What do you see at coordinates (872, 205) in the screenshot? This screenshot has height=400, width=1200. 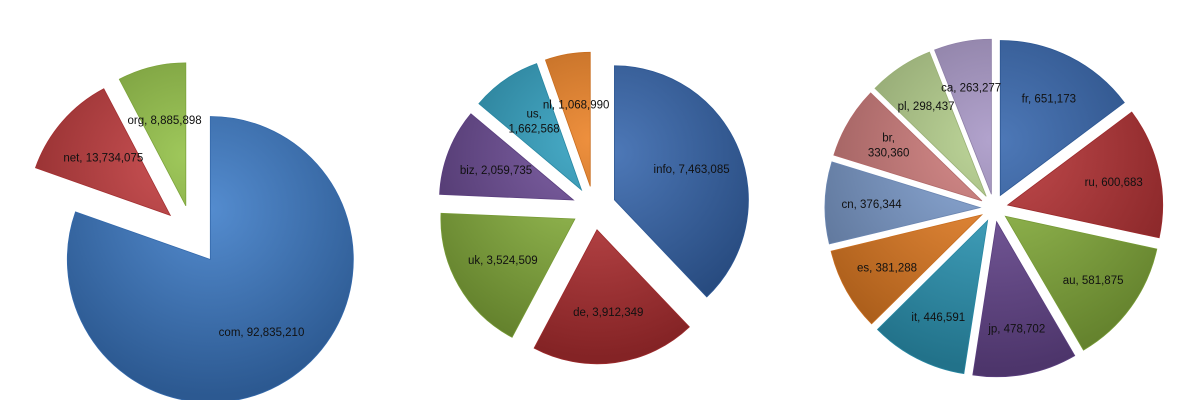 I see `slice-label-cn: cn, 376,344` at bounding box center [872, 205].